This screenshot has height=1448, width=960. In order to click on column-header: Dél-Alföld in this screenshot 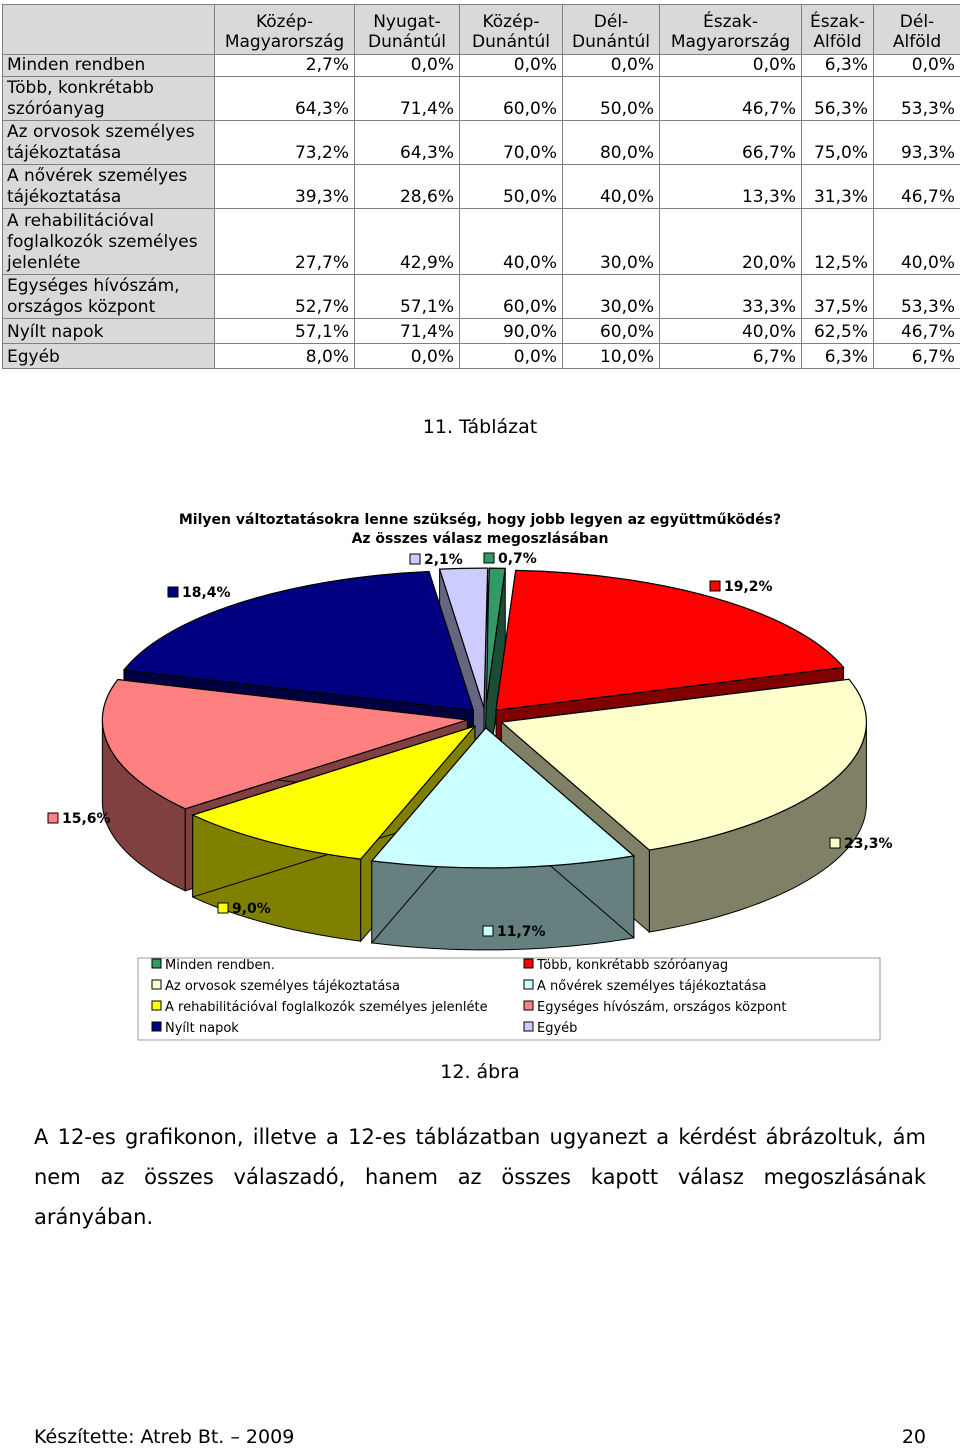, I will do `click(916, 29)`.